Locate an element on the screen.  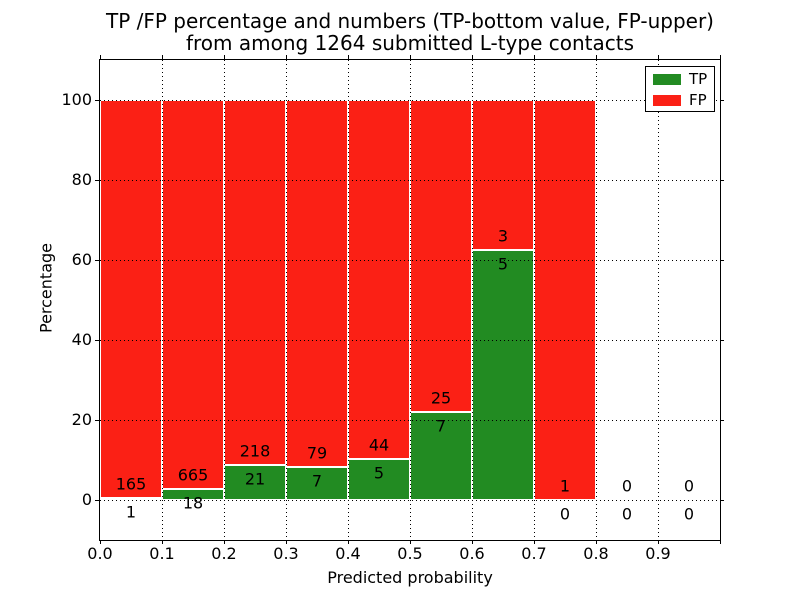
y-tick-label: 0 is located at coordinates (86, 499).